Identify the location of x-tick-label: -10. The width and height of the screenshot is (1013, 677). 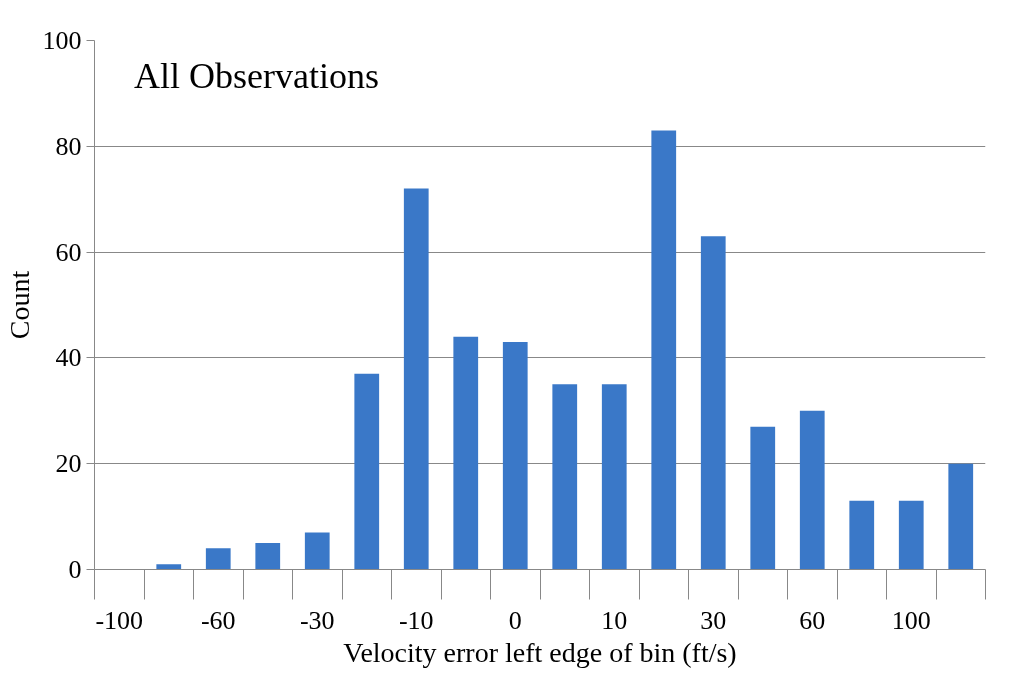
(416, 620).